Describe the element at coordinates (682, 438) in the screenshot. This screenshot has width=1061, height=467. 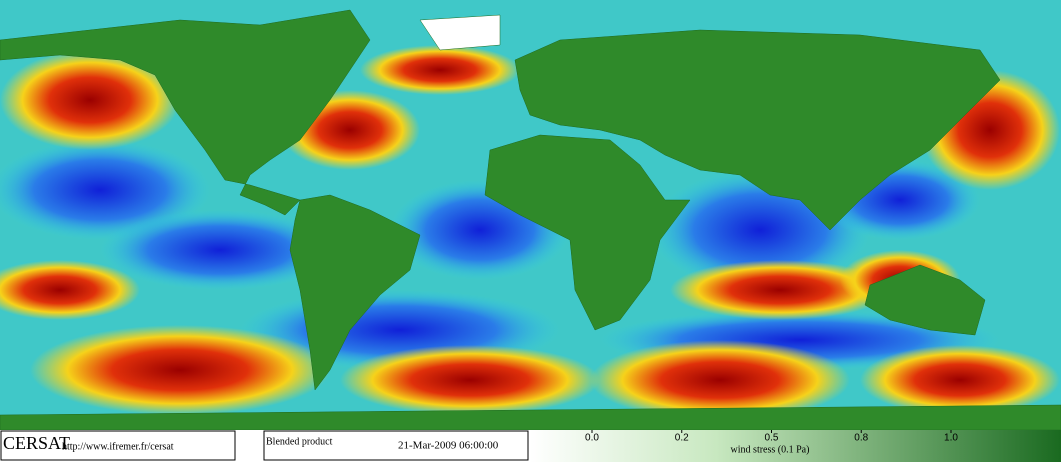
I see `colorbar-tick-label: 0.2` at that location.